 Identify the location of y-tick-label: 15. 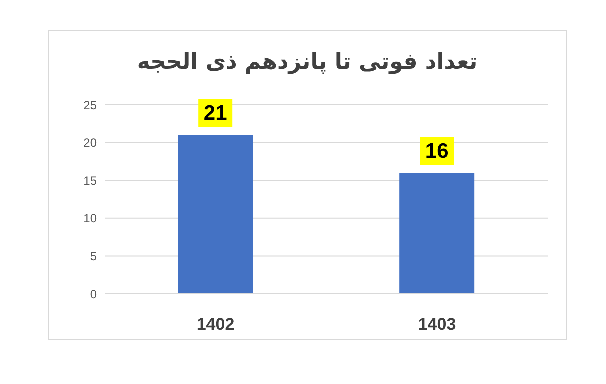
(91, 181).